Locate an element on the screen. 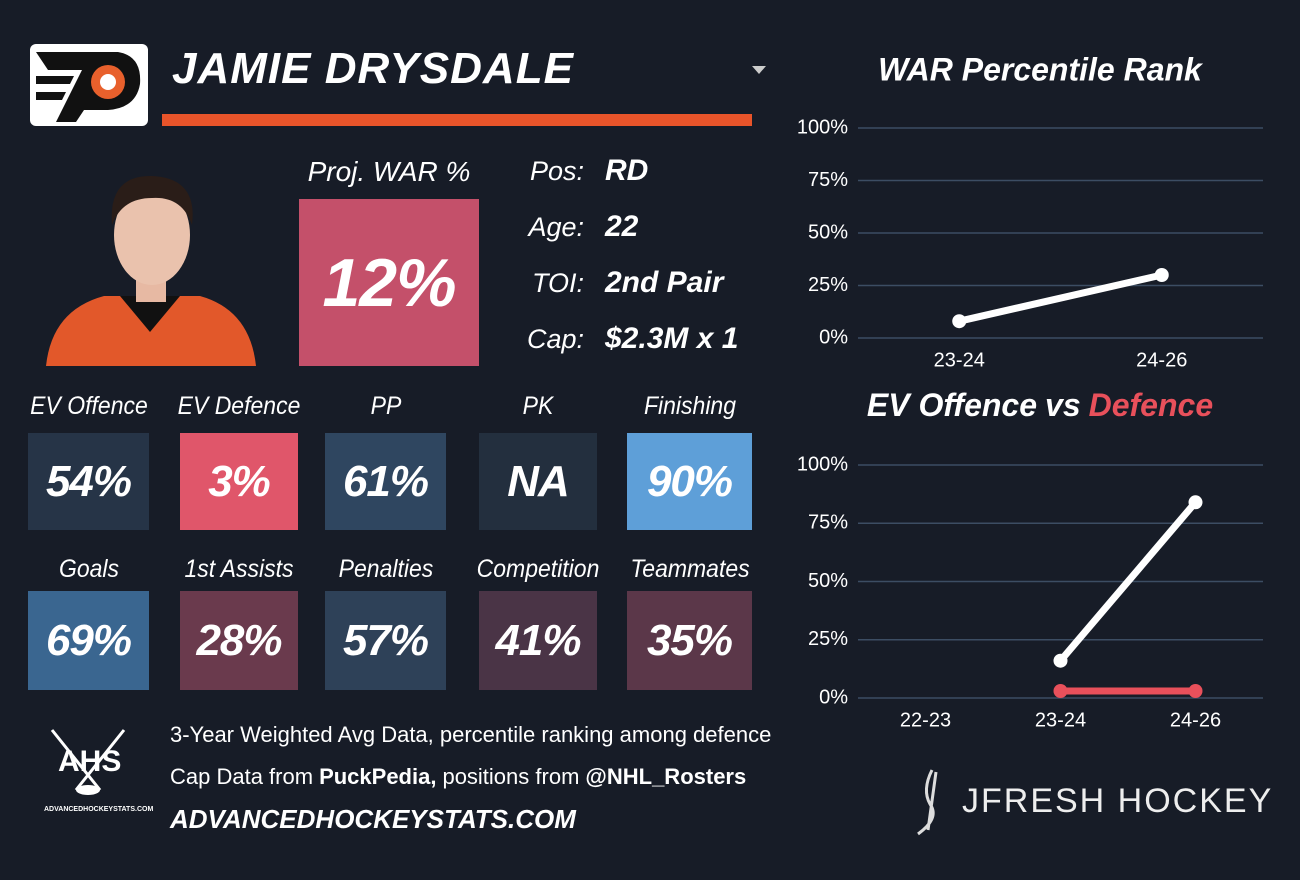 The width and height of the screenshot is (1300, 880). dropdown-arrow is located at coordinates (759, 70).